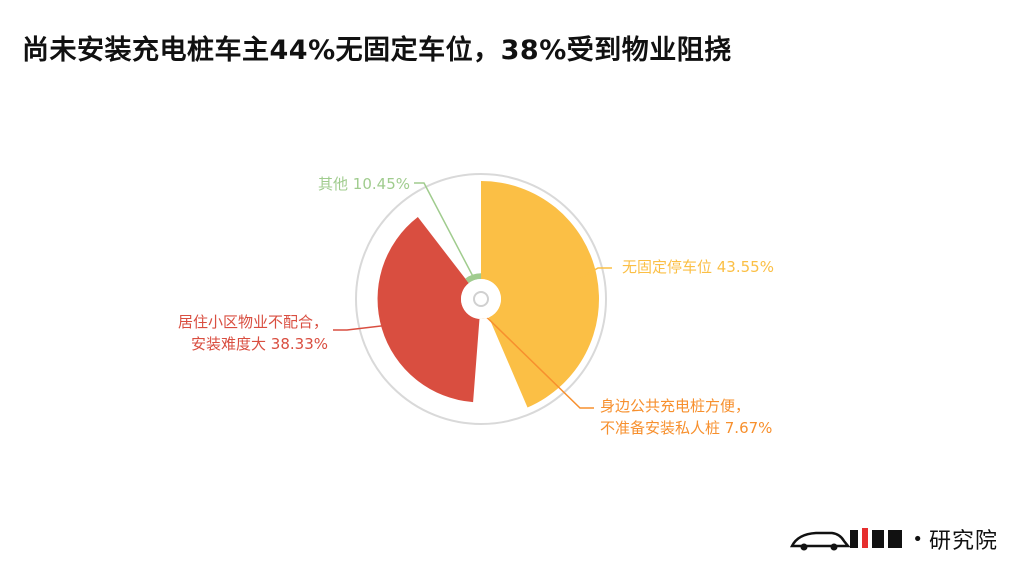  What do you see at coordinates (686, 428) in the screenshot?
I see `slice-label-1-line-1: 不准备安装私人桩 7.67%` at bounding box center [686, 428].